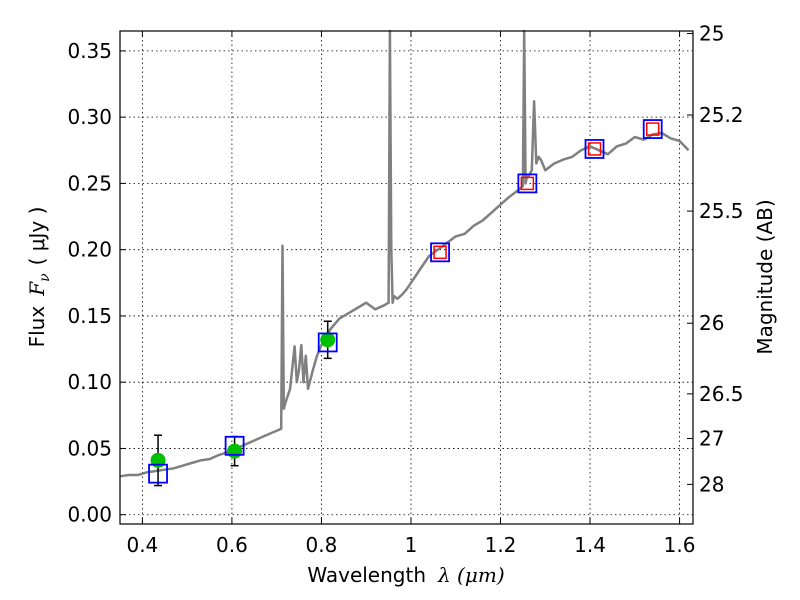 The image size is (800, 600). What do you see at coordinates (322, 545) in the screenshot?
I see `x-tick-label: 0.8` at bounding box center [322, 545].